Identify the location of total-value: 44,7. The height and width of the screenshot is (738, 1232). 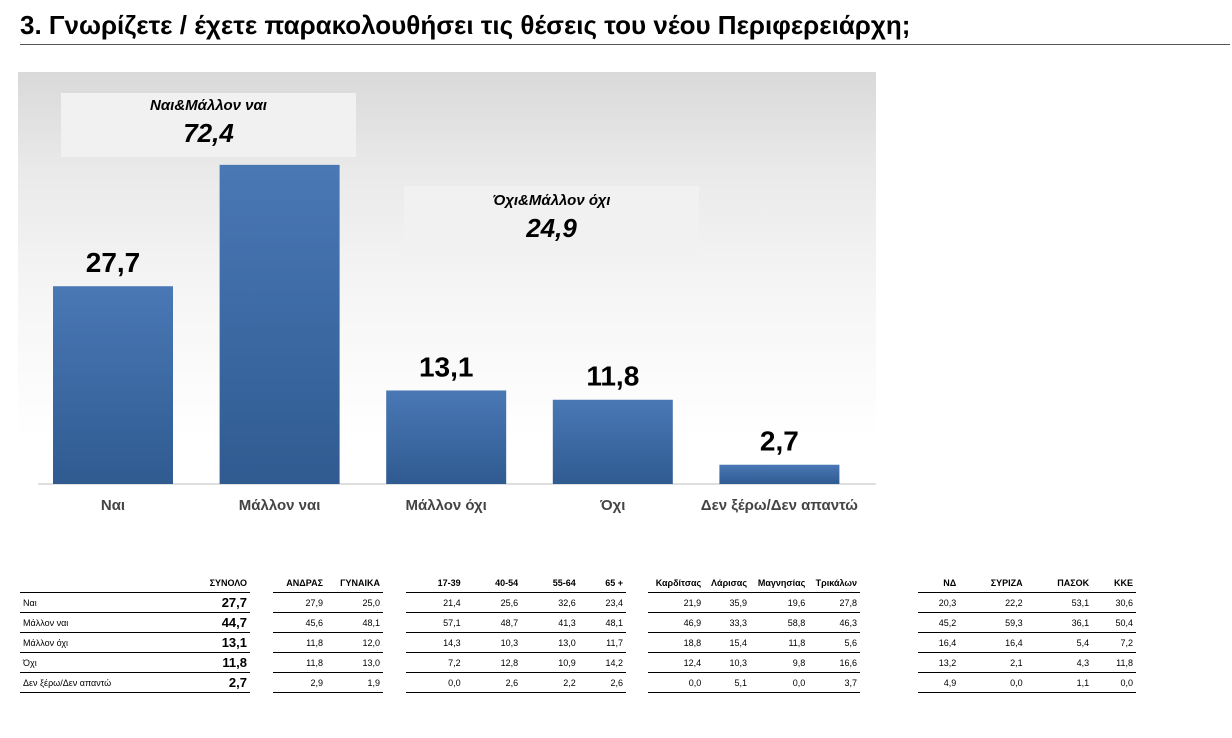
(200, 622).